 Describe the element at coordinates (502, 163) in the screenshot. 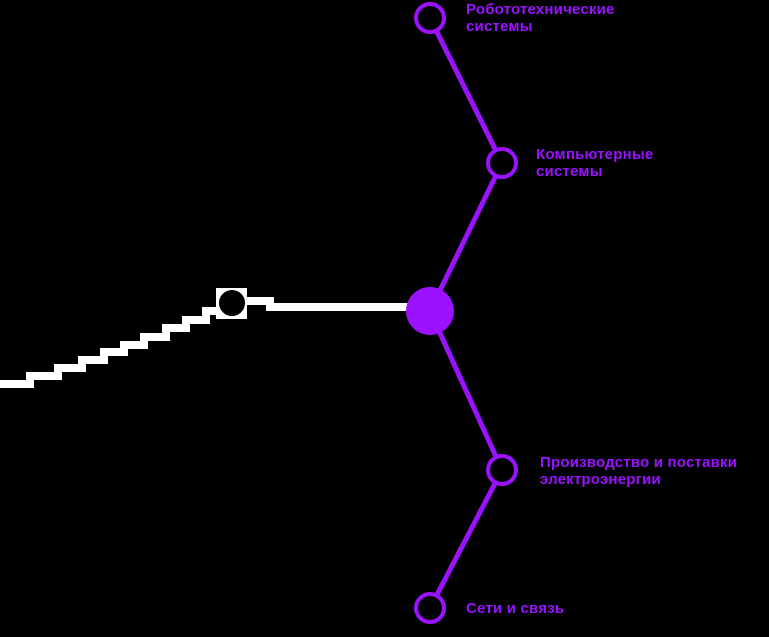

I see `branch-node-computer-systems` at that location.